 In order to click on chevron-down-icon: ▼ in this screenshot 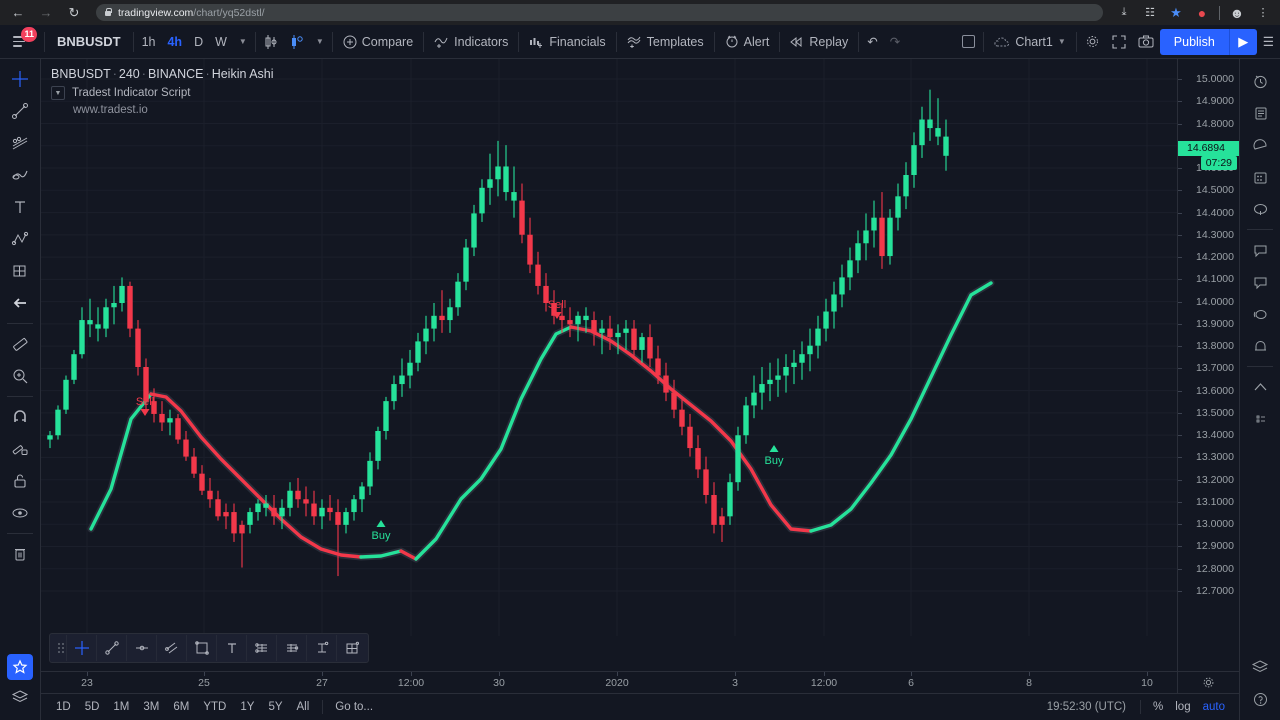, I will do `click(58, 93)`.